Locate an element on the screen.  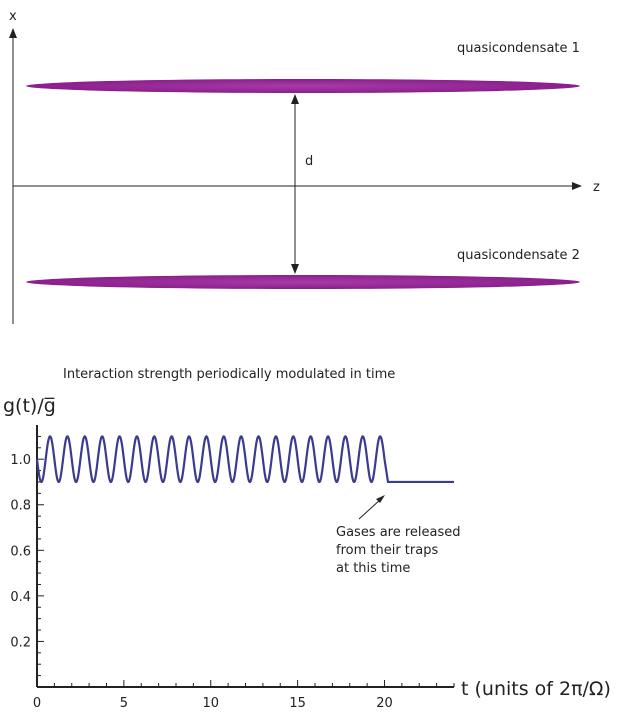
y-tick-label: 1.0 is located at coordinates (20, 460).